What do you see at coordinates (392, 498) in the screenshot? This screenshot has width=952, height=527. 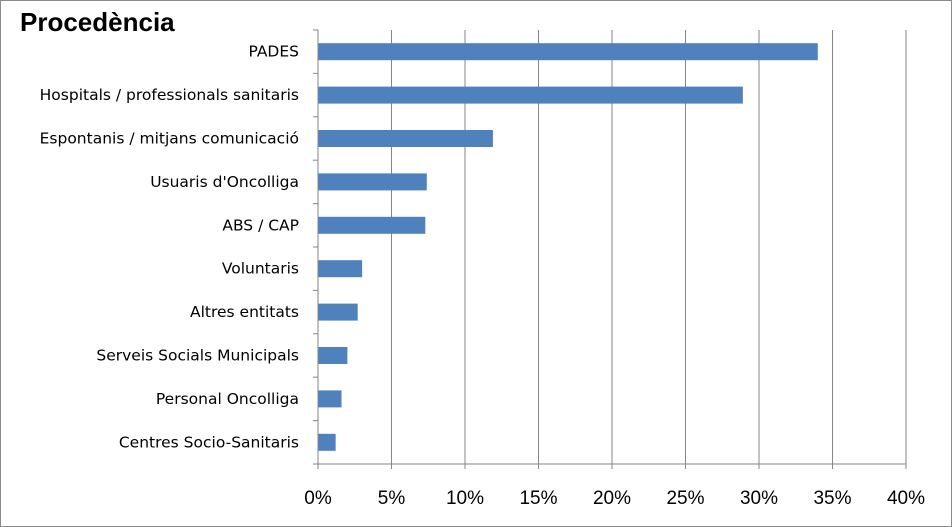 I see `x-tick-label: 5%` at bounding box center [392, 498].